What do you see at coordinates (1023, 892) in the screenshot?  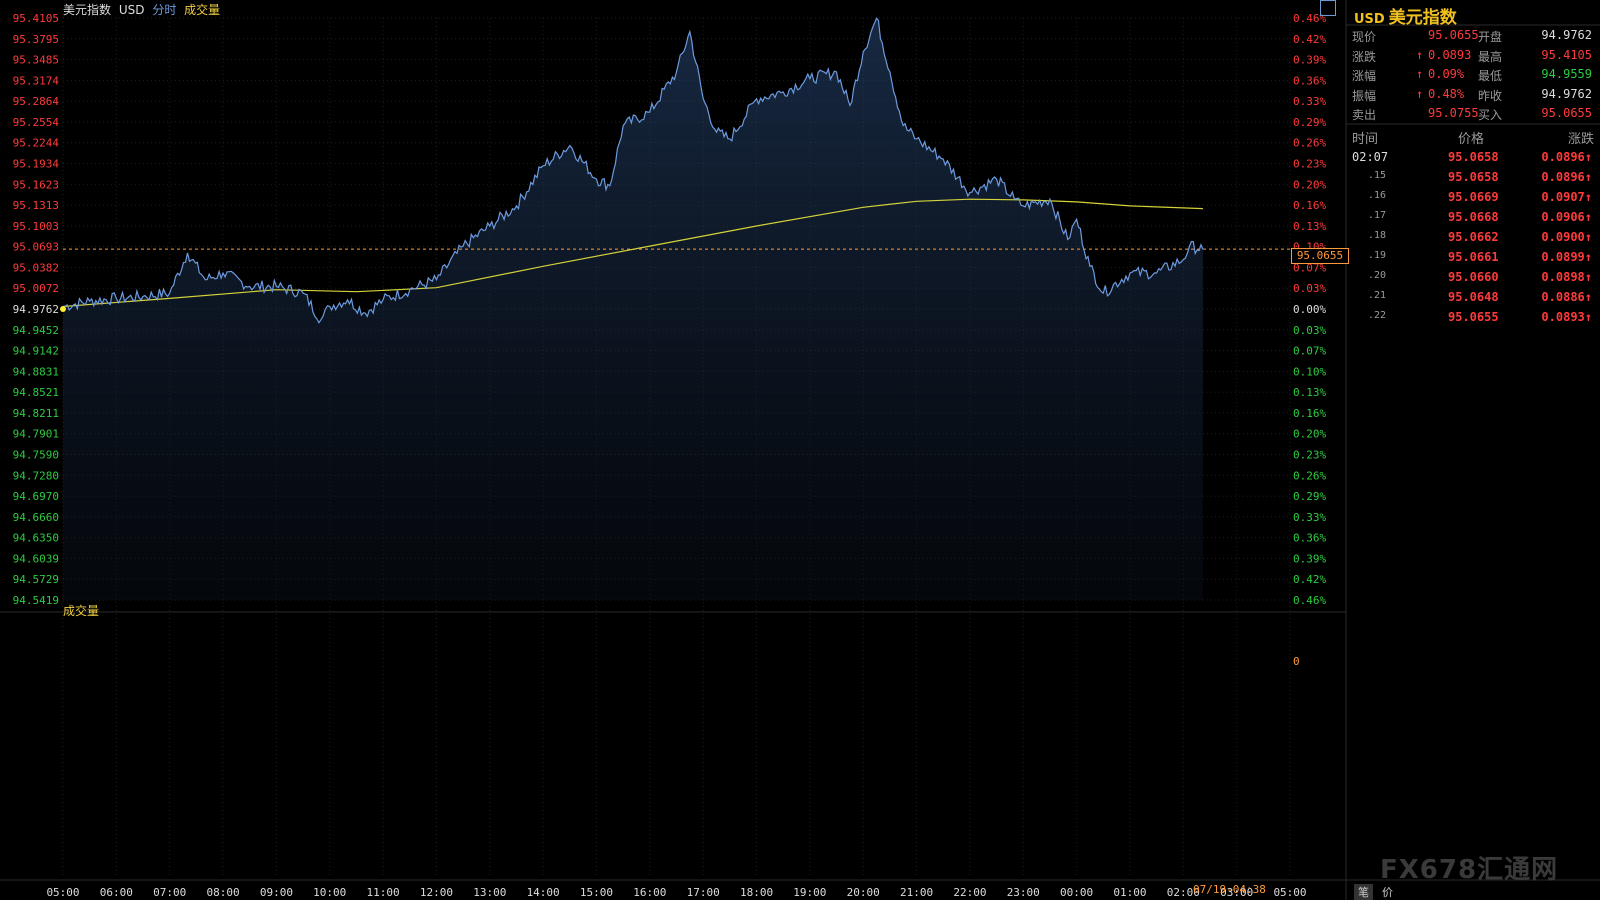 I see `time-tick-label: 23:00` at bounding box center [1023, 892].